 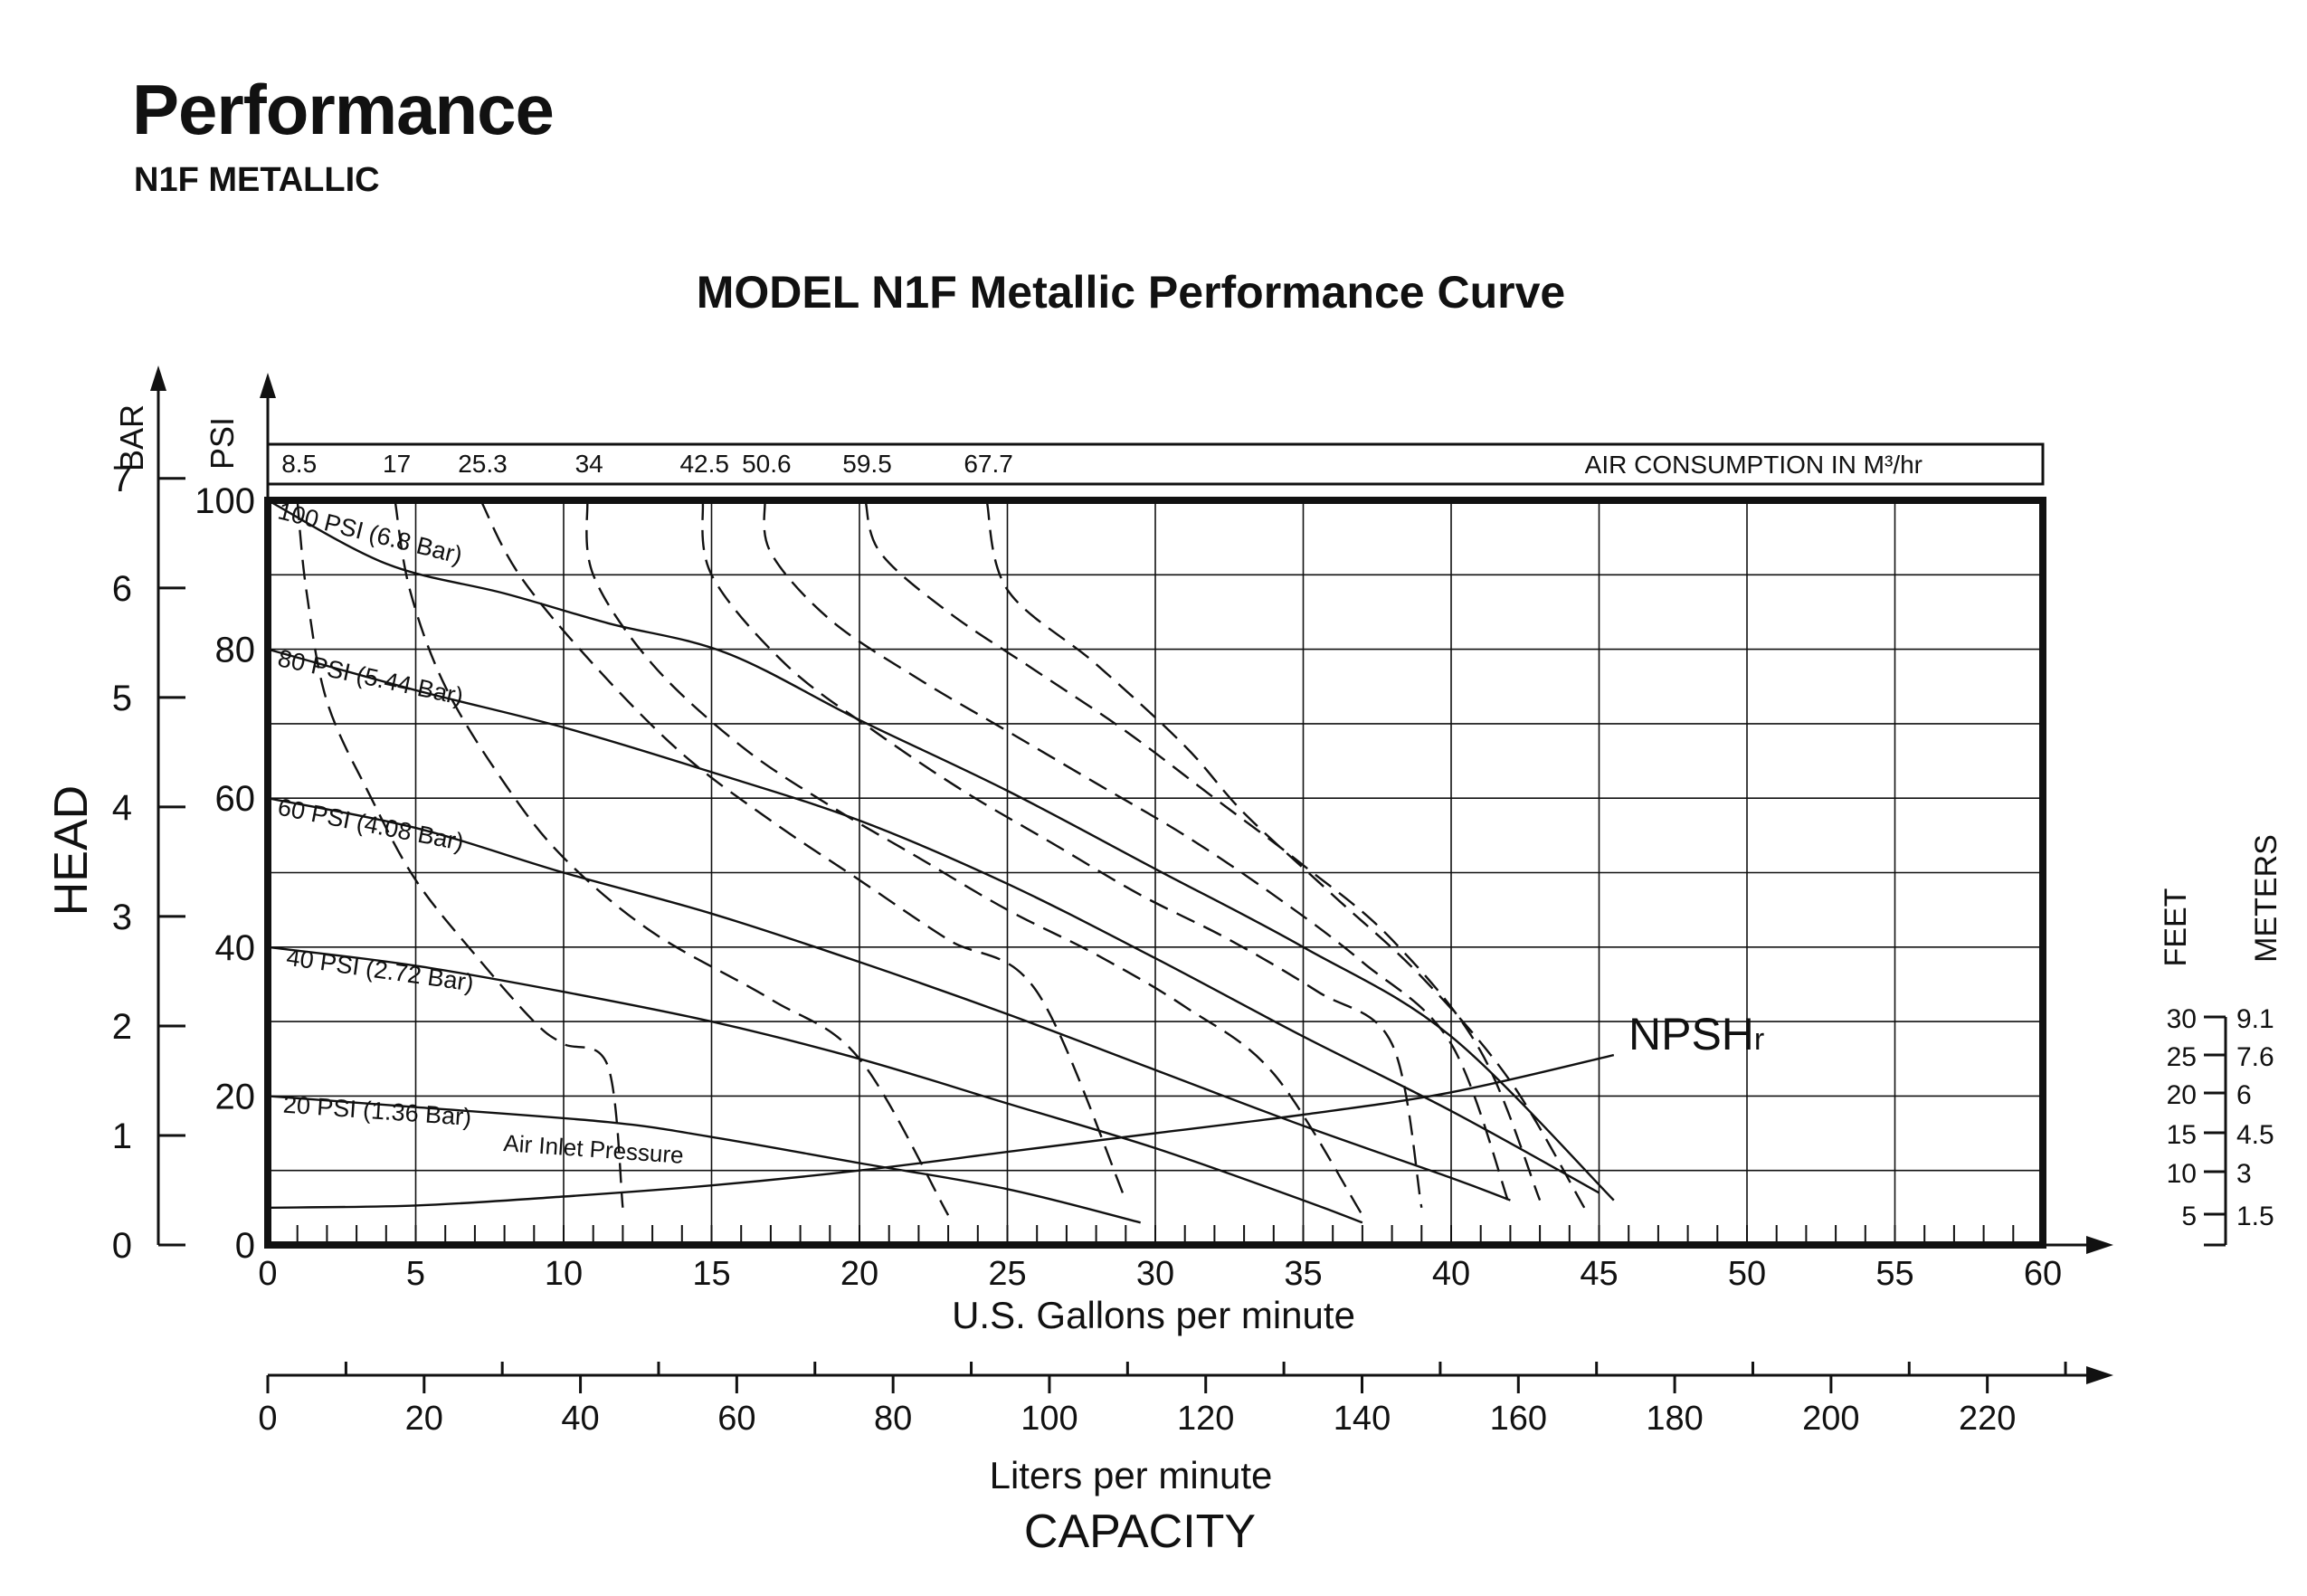 I want to click on psi-tick-label: 20, so click(x=236, y=1096).